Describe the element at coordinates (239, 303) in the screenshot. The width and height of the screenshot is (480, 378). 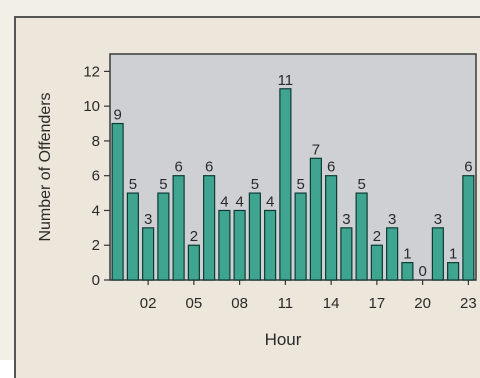
I see `x-tick-label: 08` at that location.